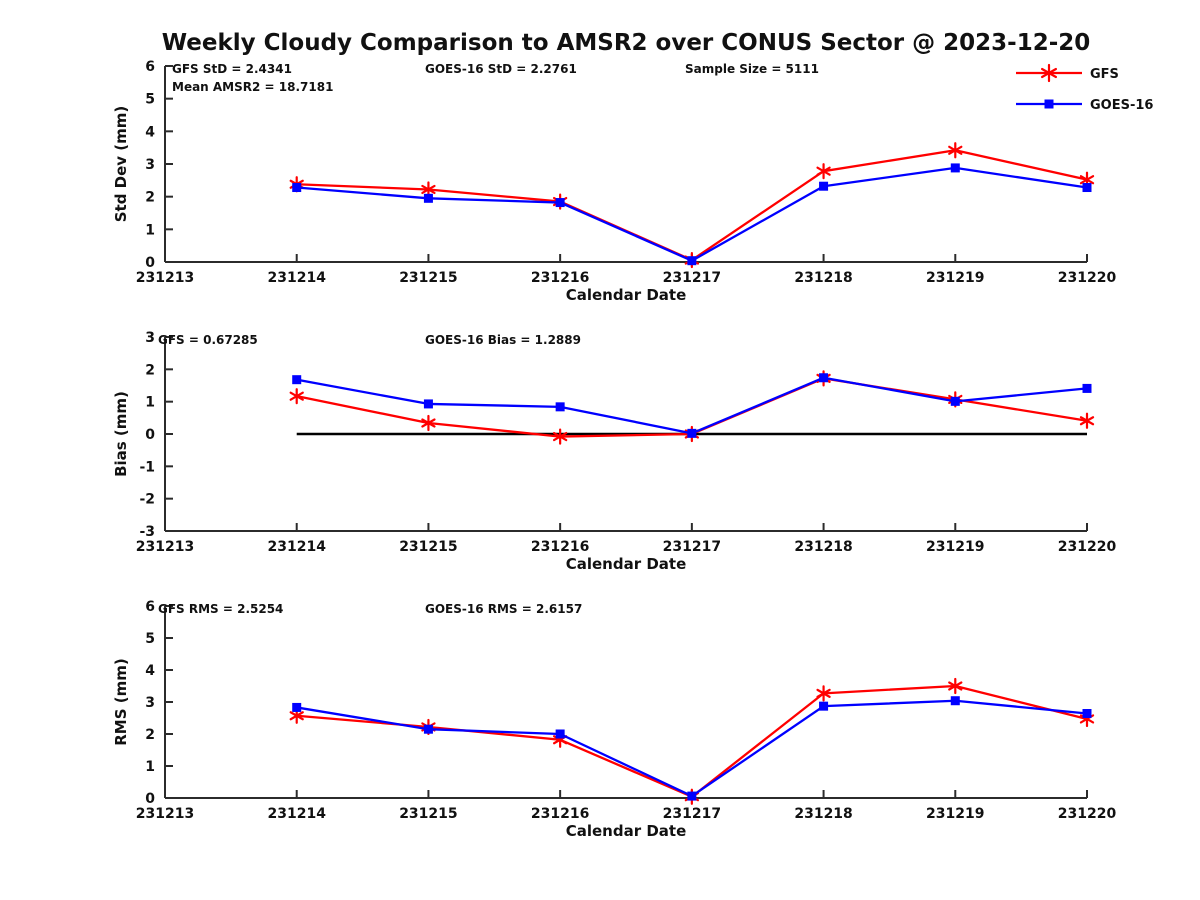 The width and height of the screenshot is (1200, 900). I want to click on stat-annotation: GFS = 0.67285, so click(208, 340).